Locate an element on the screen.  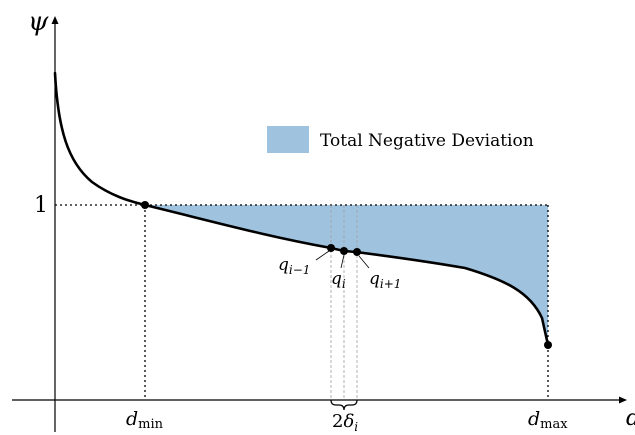
brace-label: 2δi is located at coordinates (345, 422).